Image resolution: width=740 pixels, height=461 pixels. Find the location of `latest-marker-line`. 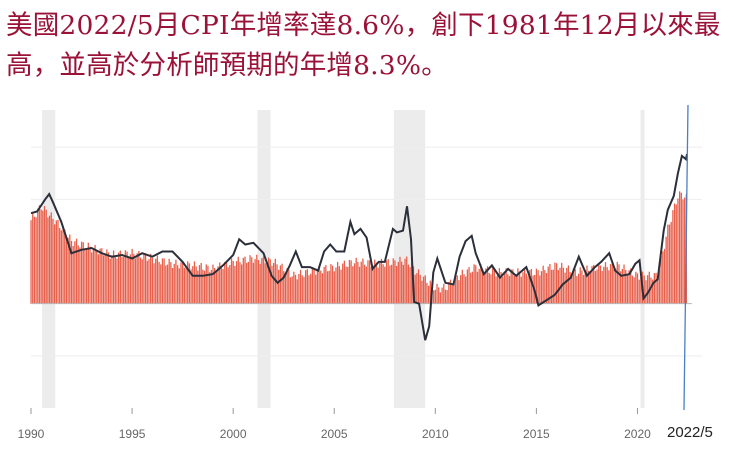

latest-marker-line is located at coordinates (686, 257).